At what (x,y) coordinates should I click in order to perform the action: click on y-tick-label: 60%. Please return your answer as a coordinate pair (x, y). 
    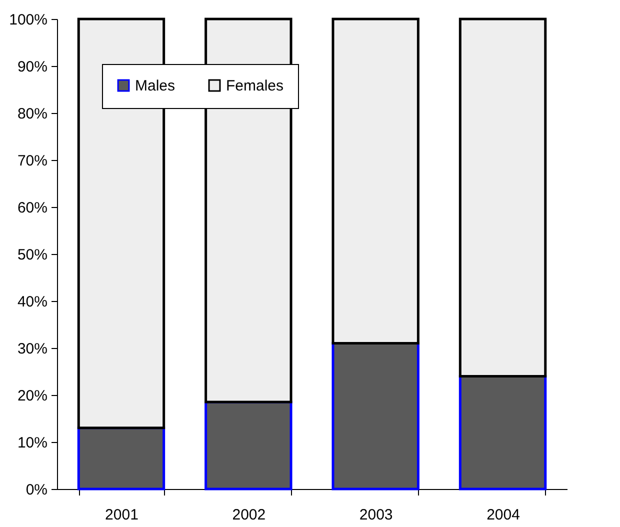
    Looking at the image, I should click on (32, 208).